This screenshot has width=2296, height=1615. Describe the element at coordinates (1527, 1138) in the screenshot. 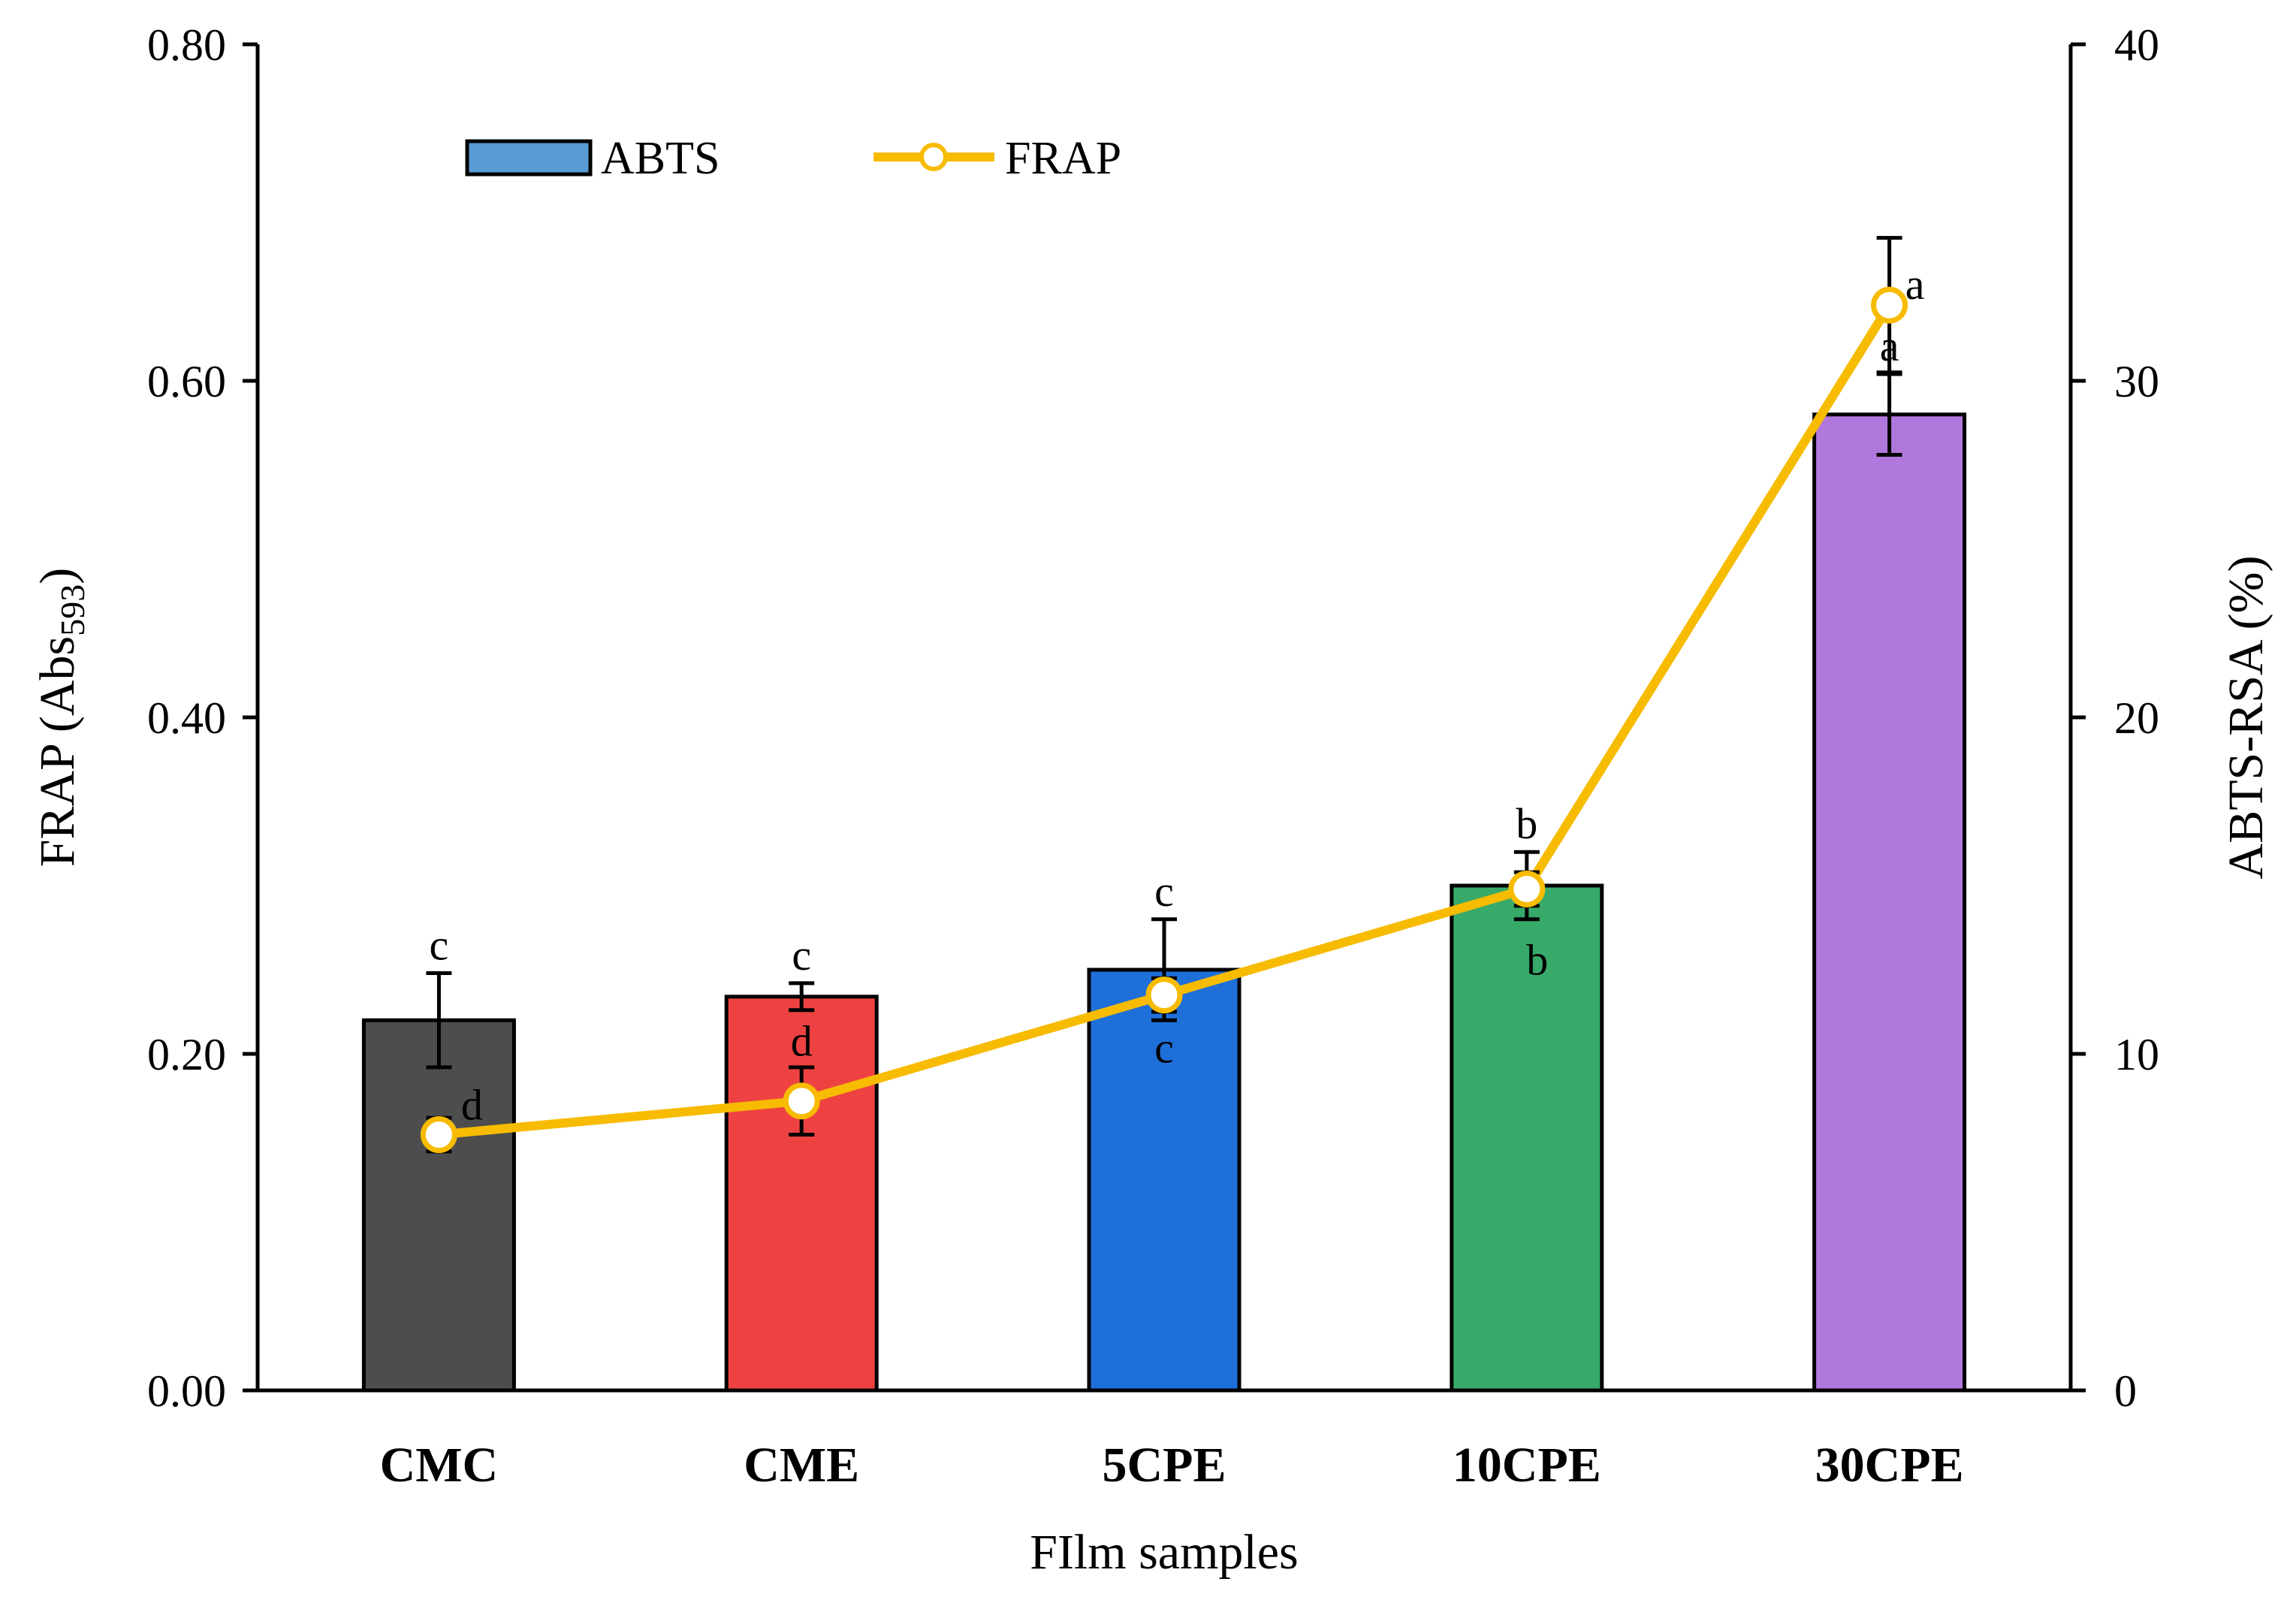

I see `bar-10cpe` at that location.